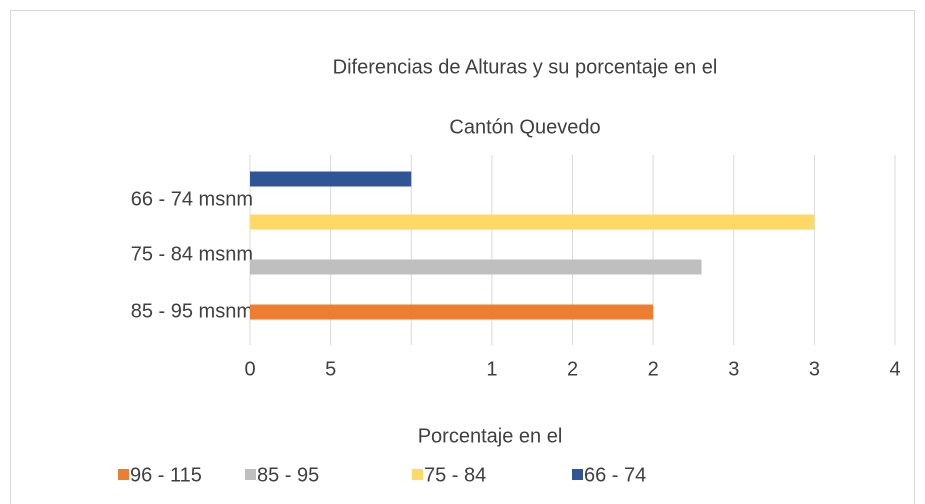 This screenshot has width=925, height=504. I want to click on y-tick-label: 85 - 95 msnm, so click(192, 311).